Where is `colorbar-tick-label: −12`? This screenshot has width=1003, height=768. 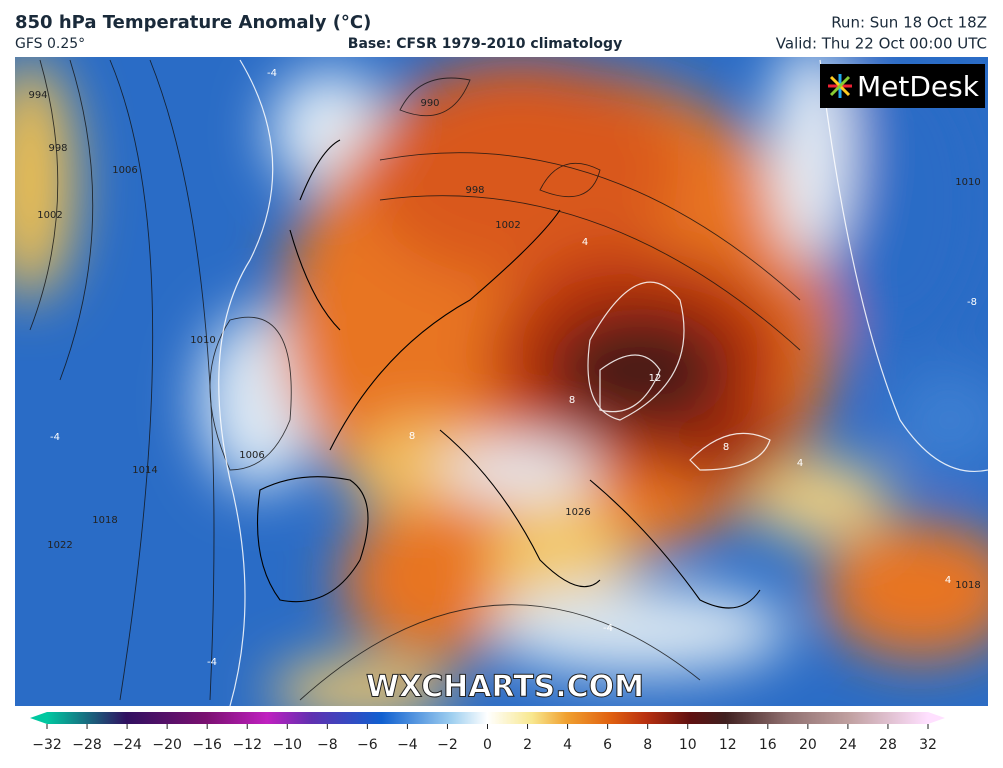
colorbar-tick-label: −12 is located at coordinates (247, 745).